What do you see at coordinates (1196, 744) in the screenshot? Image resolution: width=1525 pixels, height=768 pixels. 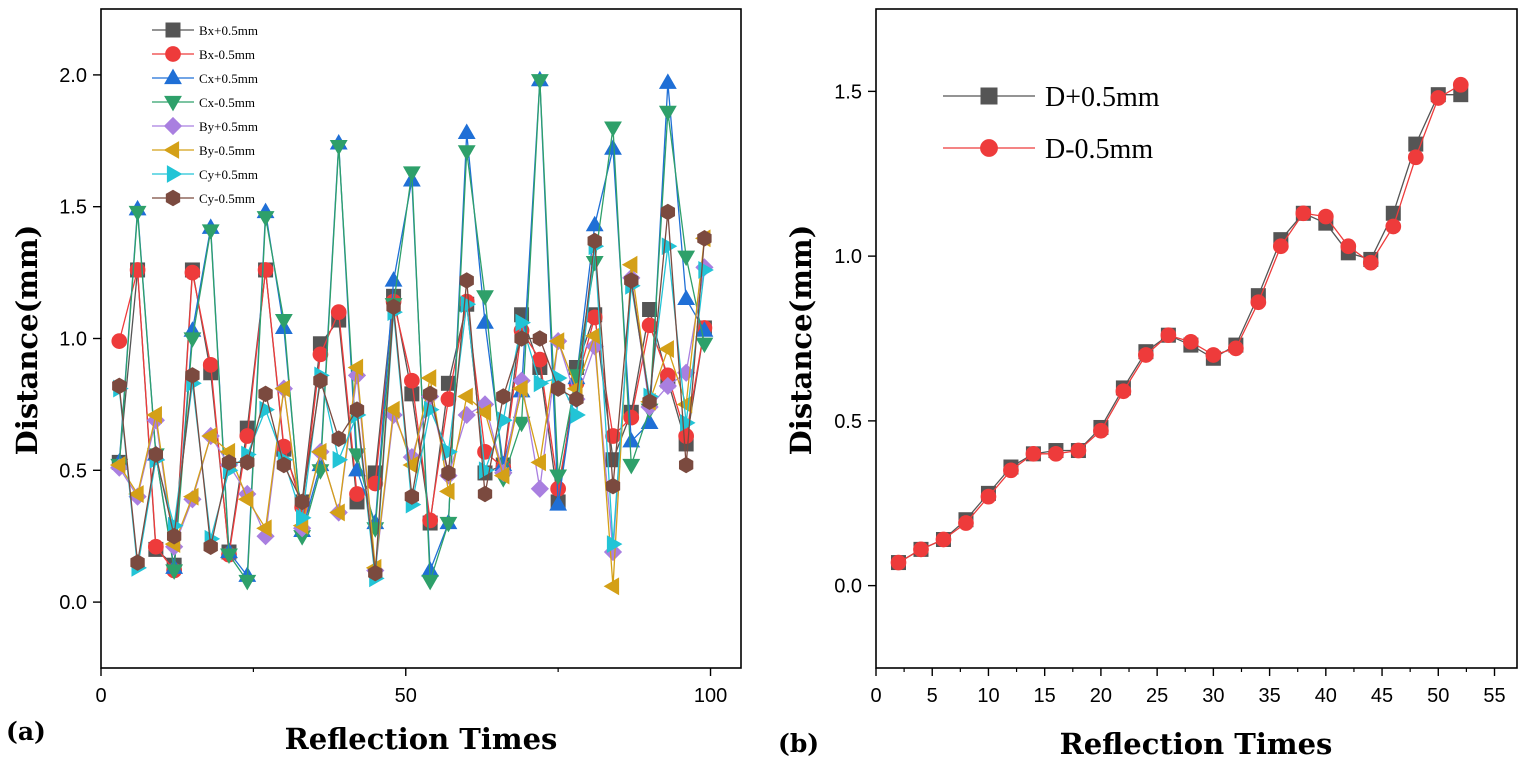 I see `panel-b-x-axis-title: Reflection Times` at bounding box center [1196, 744].